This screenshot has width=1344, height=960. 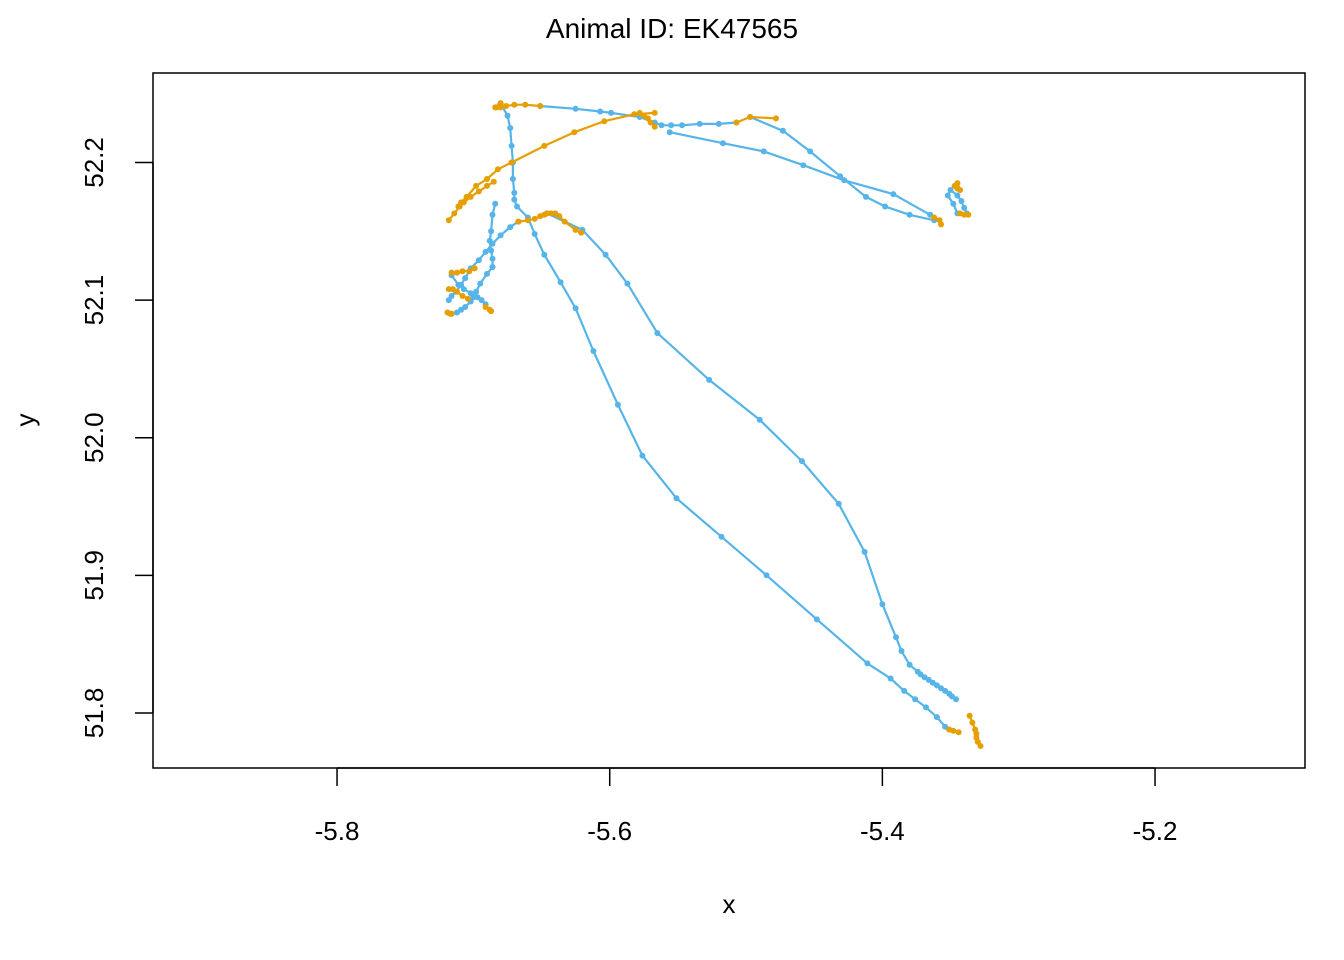 I want to click on x-tick-label: -5.8, so click(x=337, y=831).